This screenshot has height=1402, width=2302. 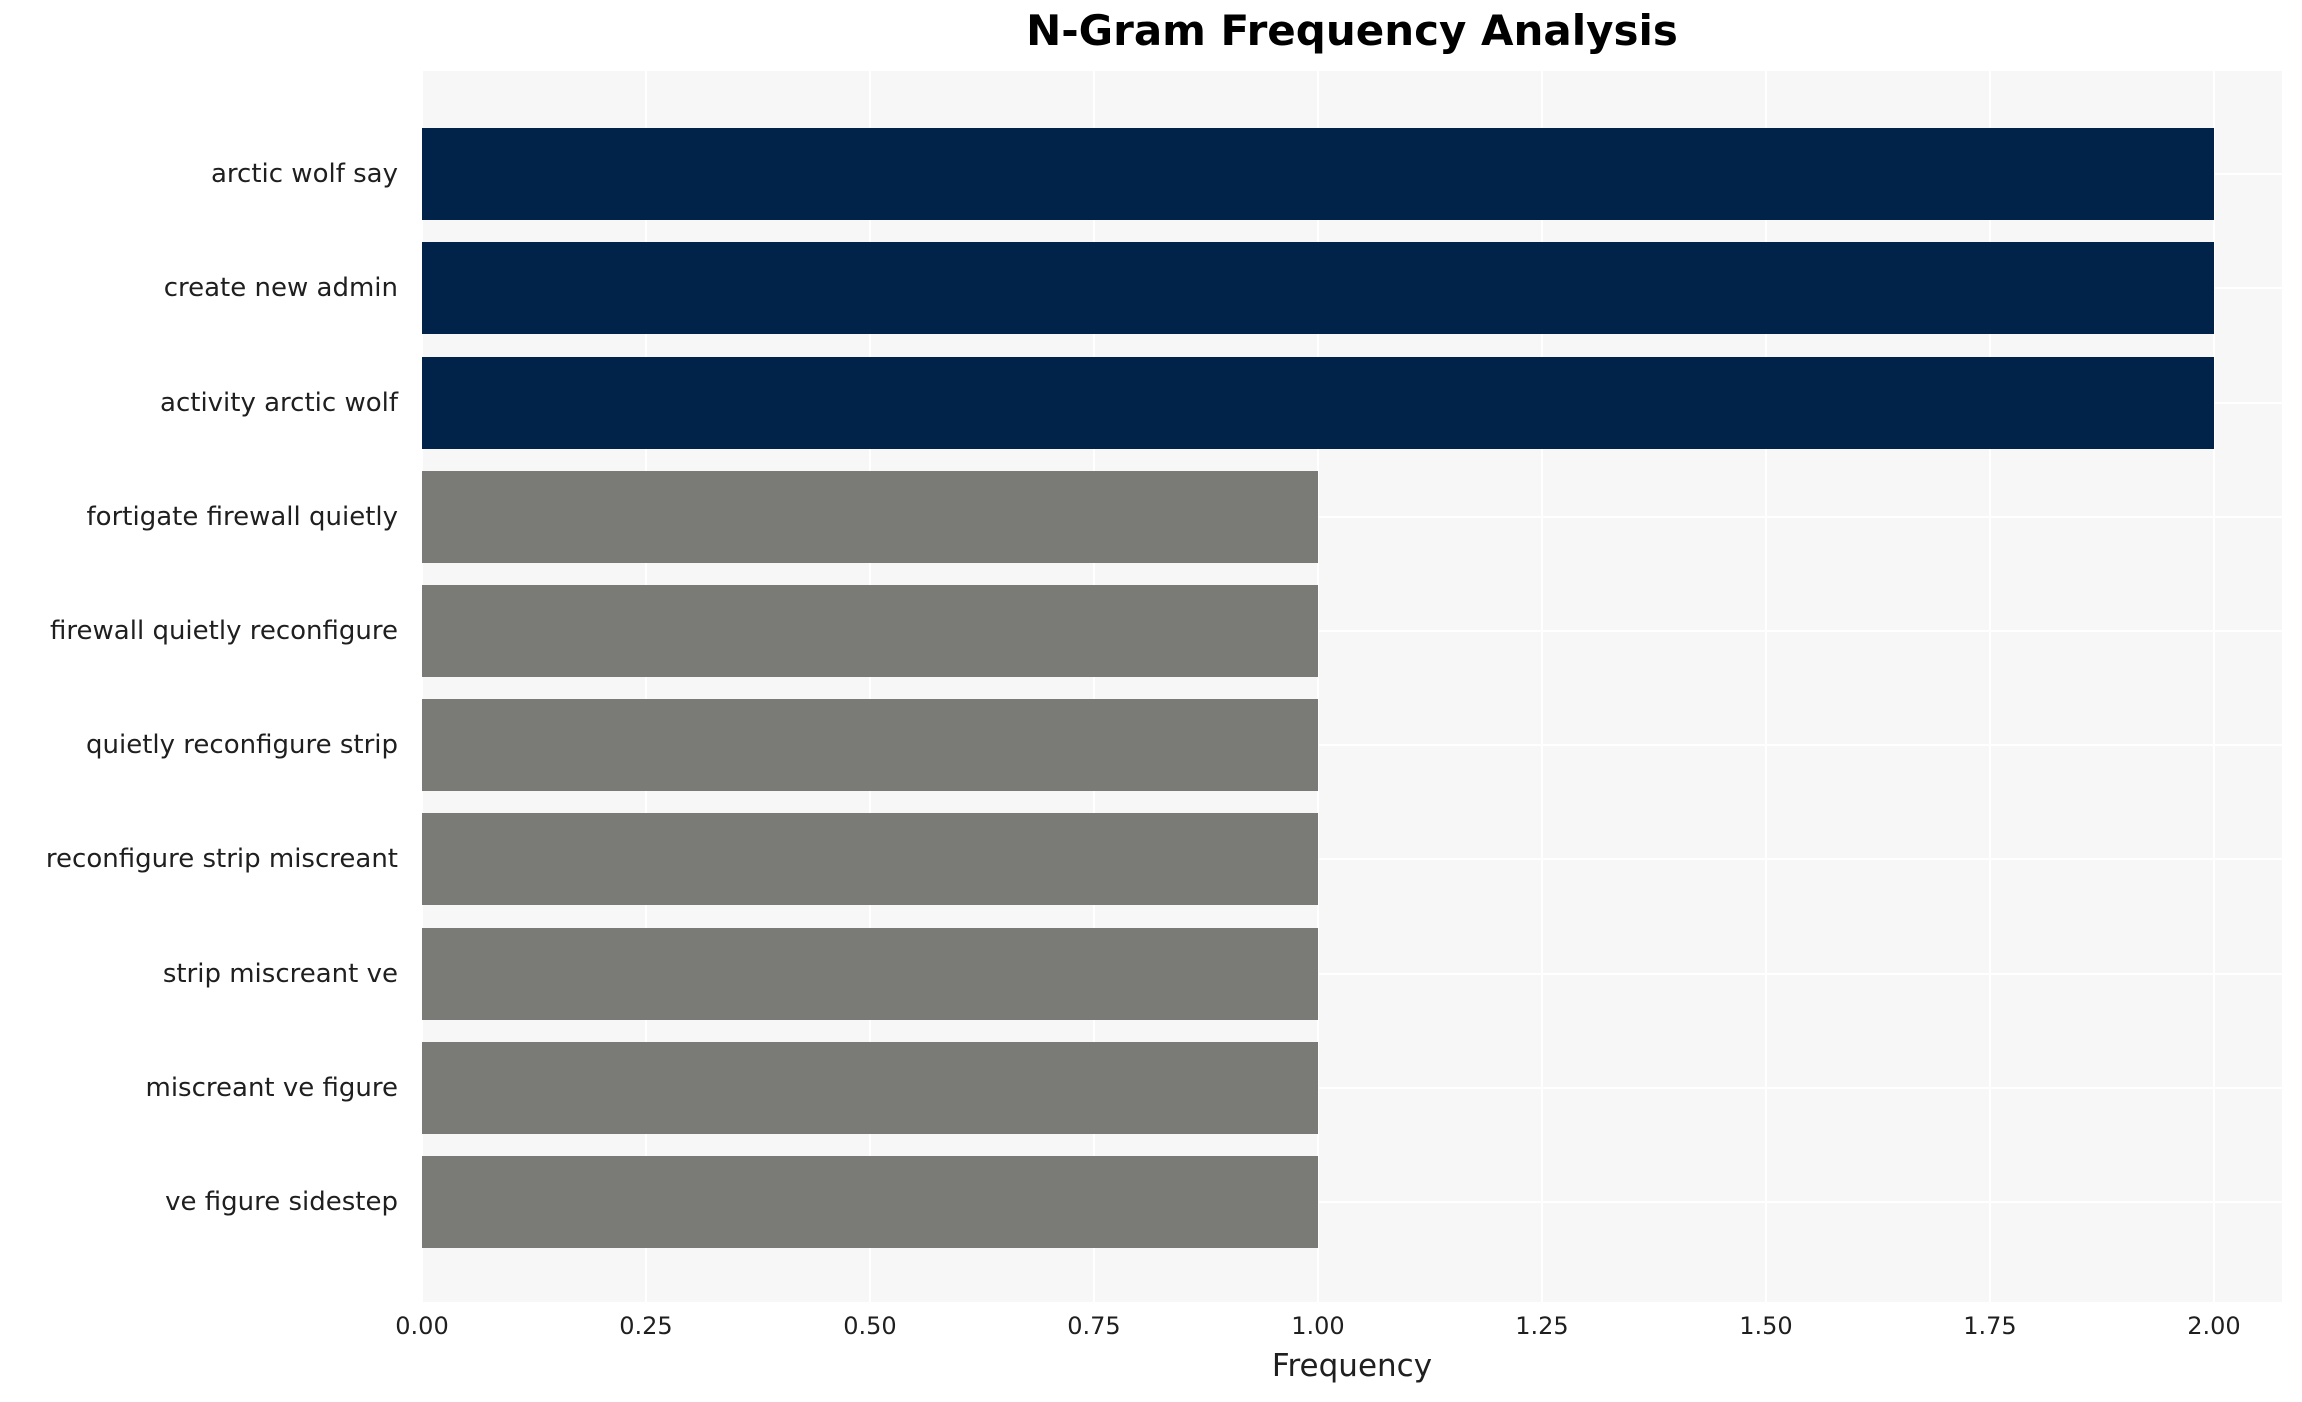 I want to click on y-axis-label: create new admin, so click(x=280, y=288).